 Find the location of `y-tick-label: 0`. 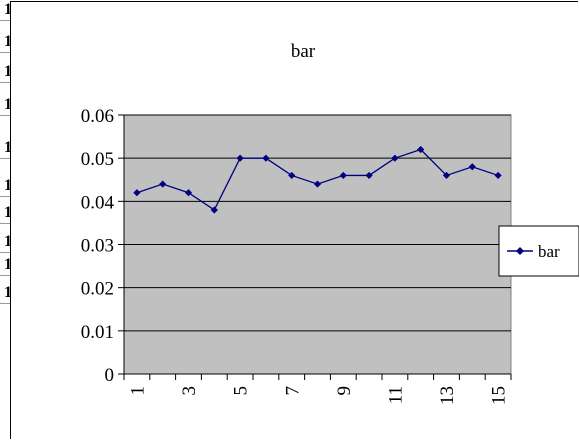

y-tick-label: 0 is located at coordinates (110, 375).